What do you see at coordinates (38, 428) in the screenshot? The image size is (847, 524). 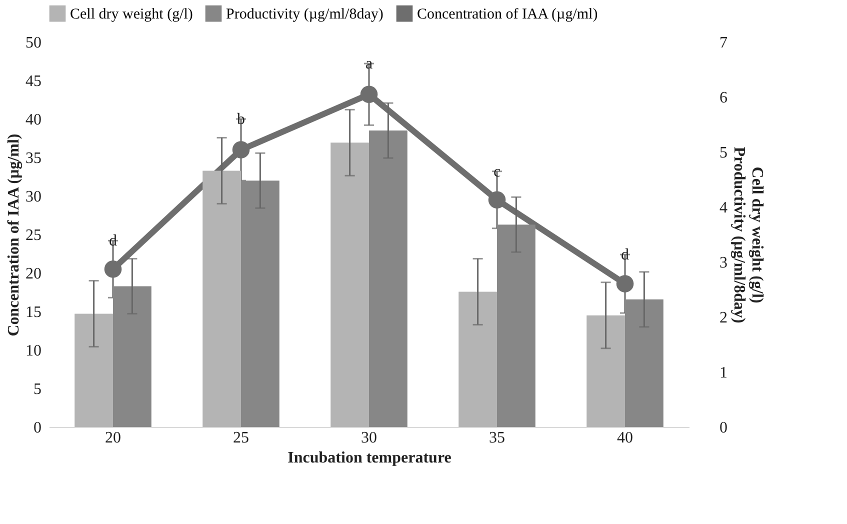 I see `y-tick-label: 0` at bounding box center [38, 428].